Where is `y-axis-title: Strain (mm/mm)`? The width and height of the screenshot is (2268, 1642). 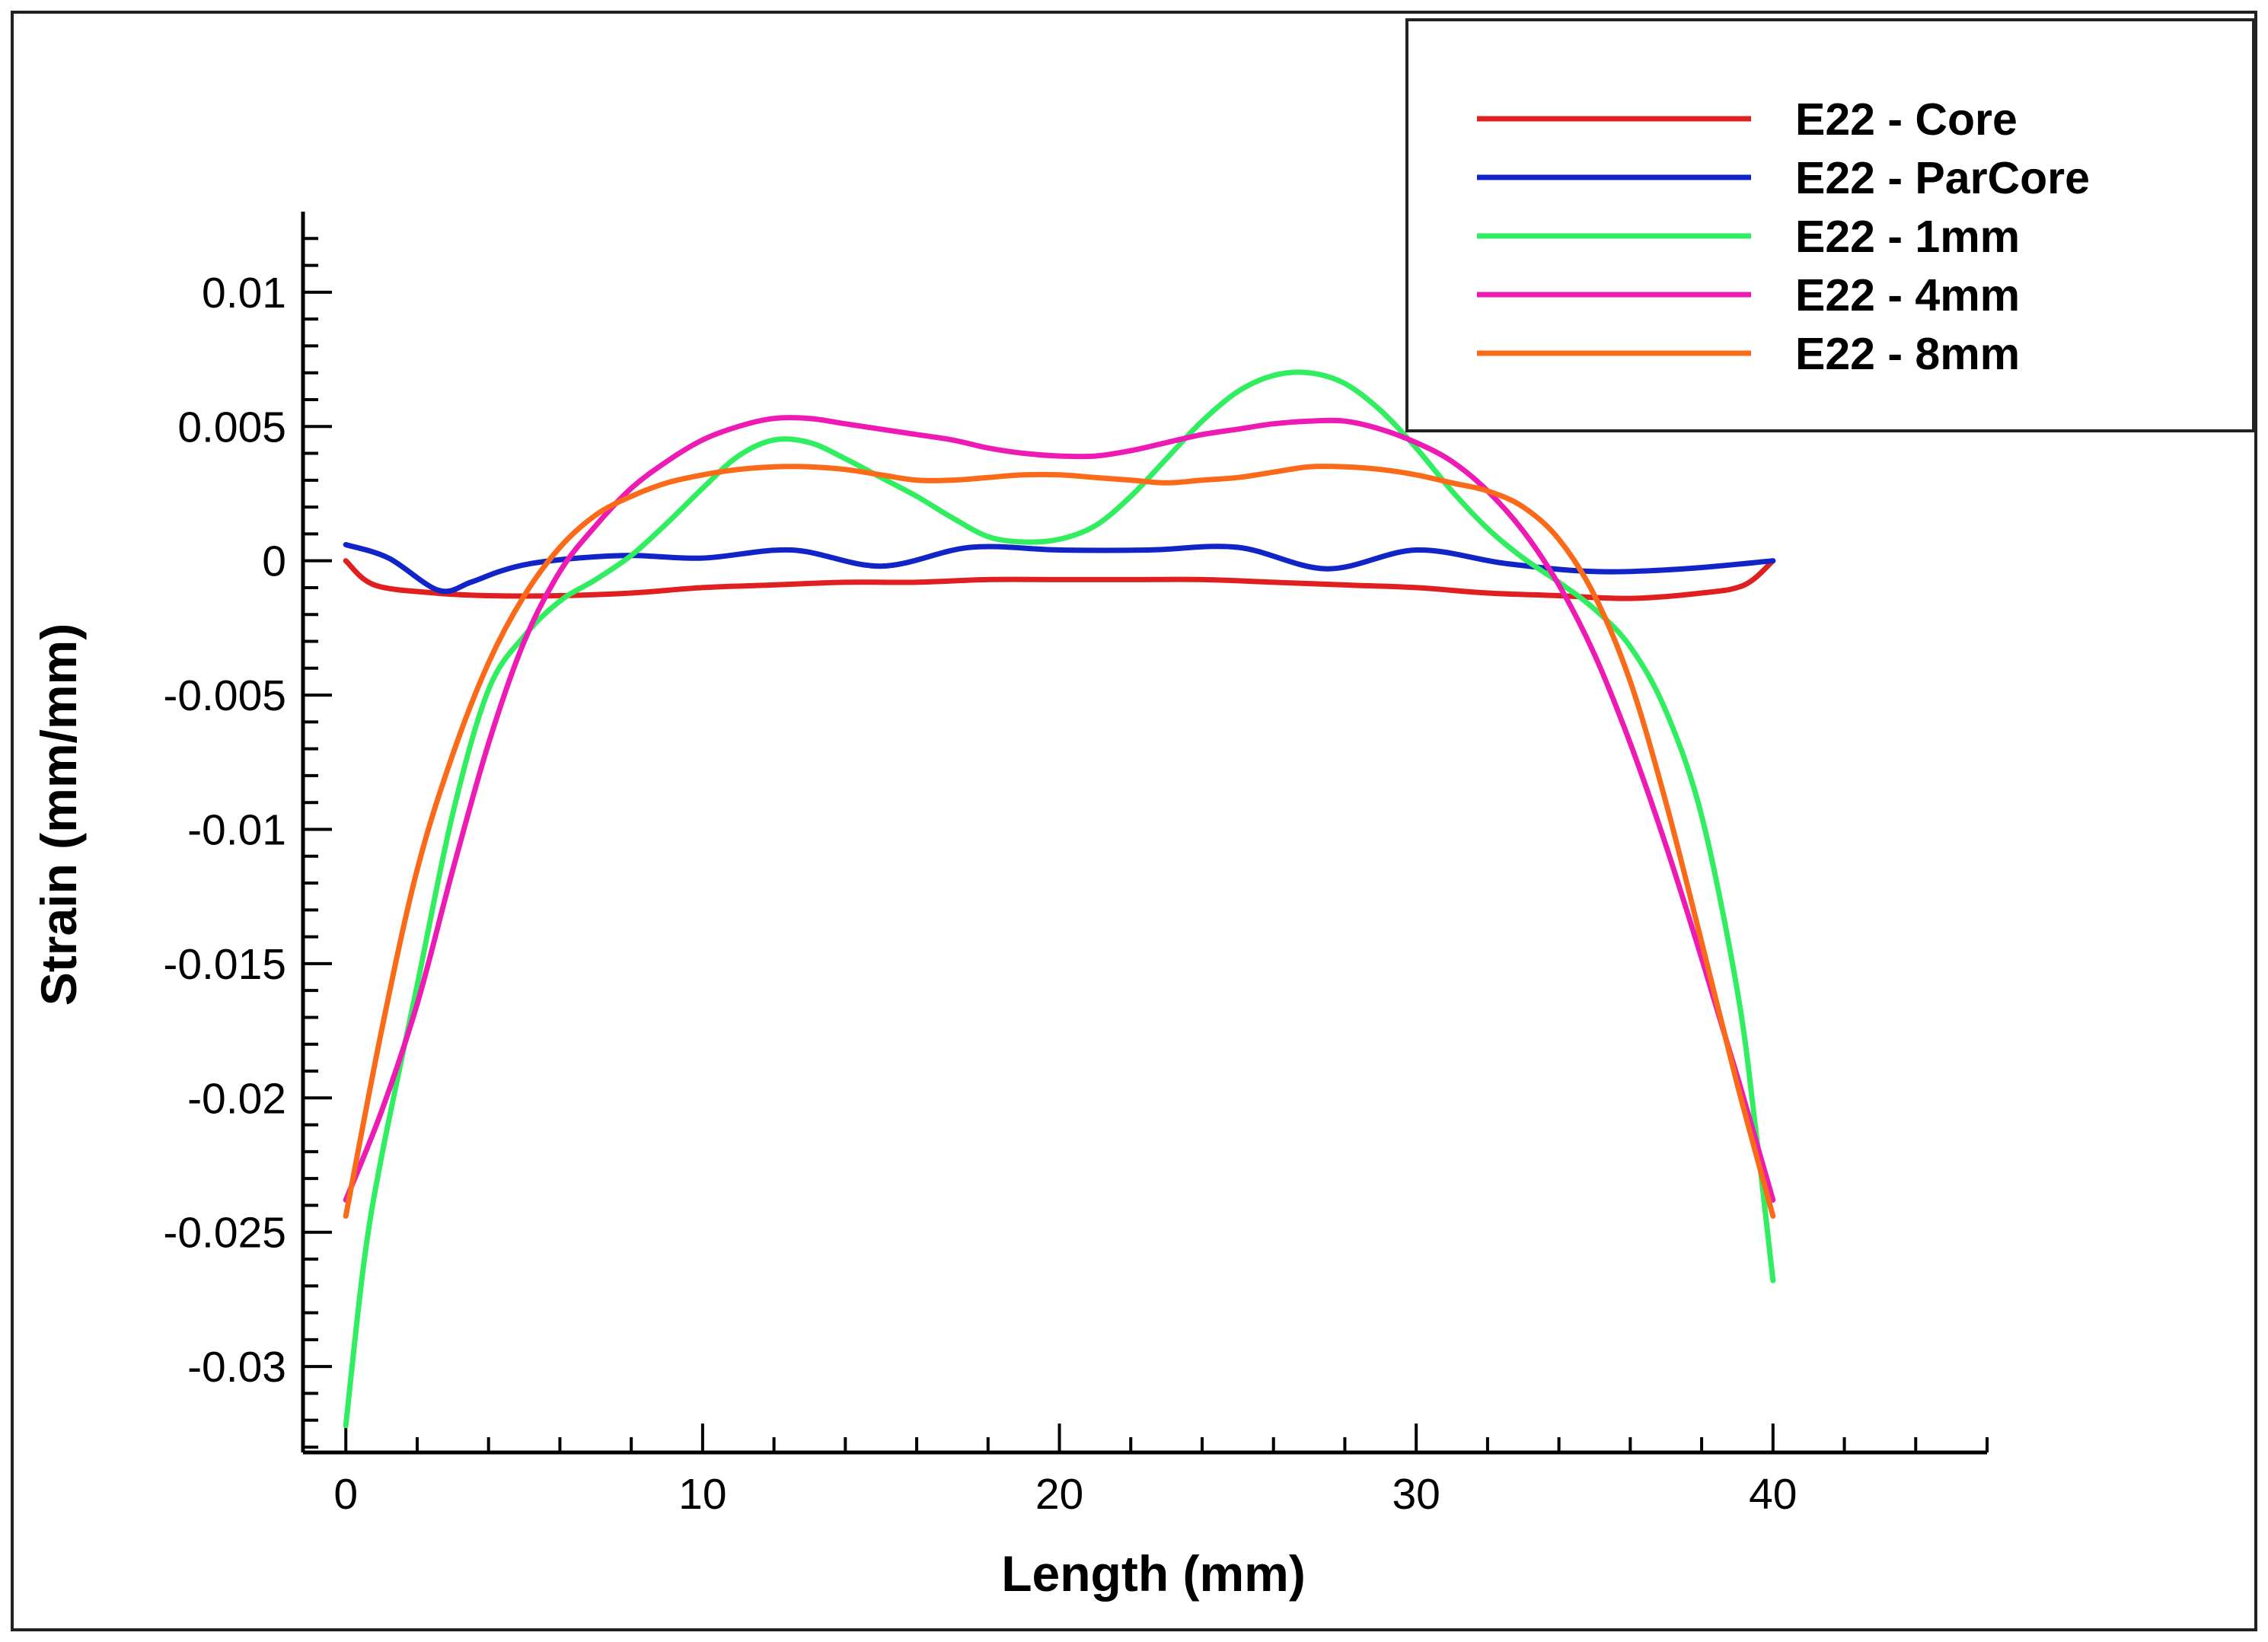 y-axis-title: Strain (mm/mm) is located at coordinates (58, 814).